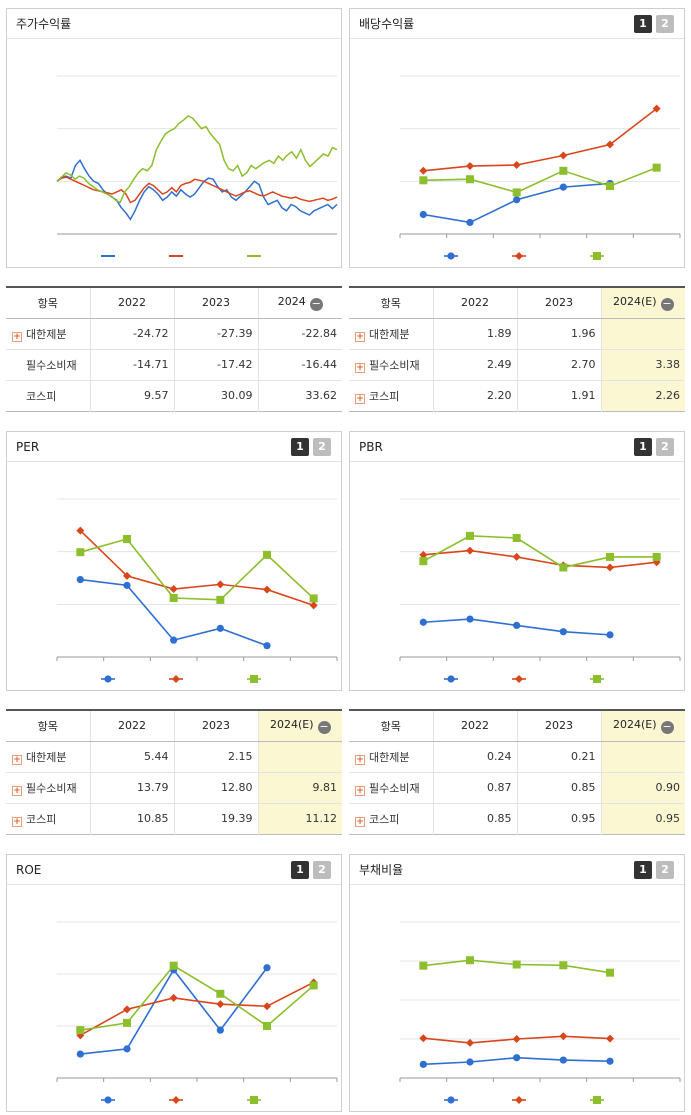 The height and width of the screenshot is (1115, 691). Describe the element at coordinates (174, 365) in the screenshot. I see `table-row: 필수소비재 -14.71 -17.42 -16.44` at that location.